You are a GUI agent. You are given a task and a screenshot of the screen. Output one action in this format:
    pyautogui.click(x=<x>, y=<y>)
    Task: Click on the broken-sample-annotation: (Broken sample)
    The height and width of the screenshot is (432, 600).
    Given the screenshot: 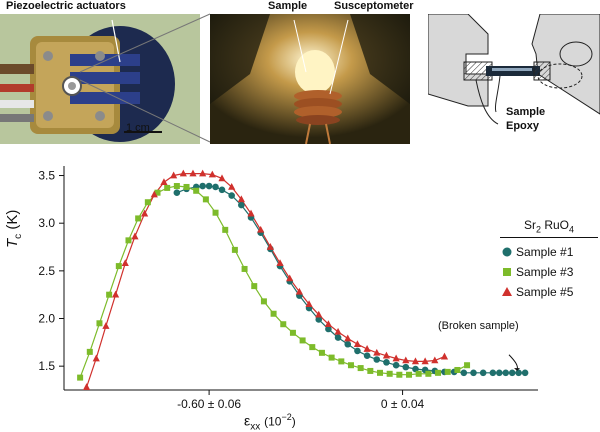 What is the action you would take?
    pyautogui.click(x=478, y=326)
    